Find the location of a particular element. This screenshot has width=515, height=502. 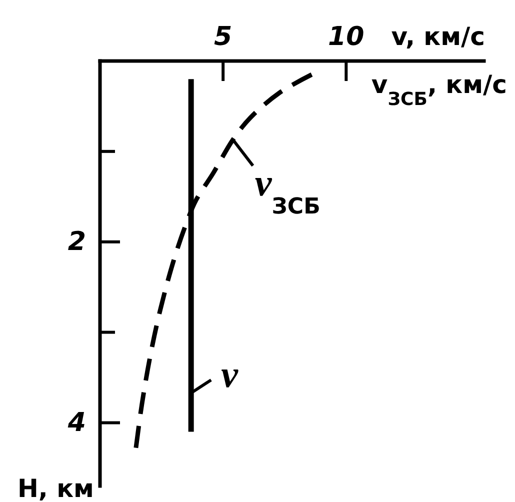

y-axis-title: H, км is located at coordinates (55, 488).